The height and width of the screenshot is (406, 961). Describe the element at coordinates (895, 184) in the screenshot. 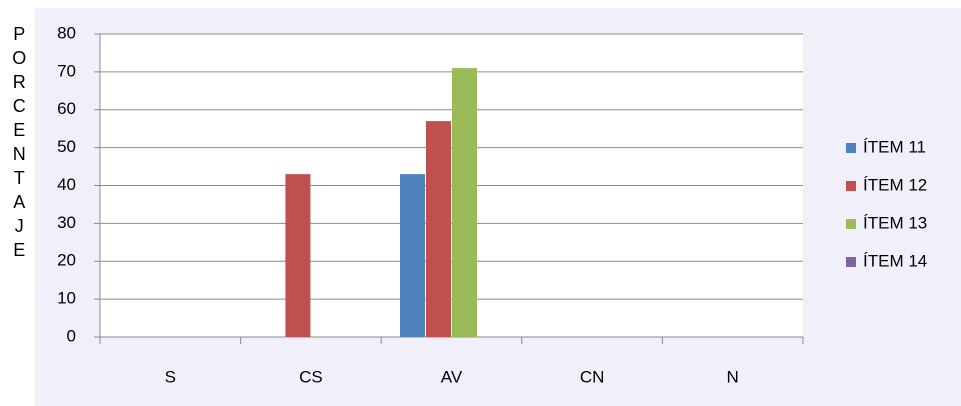

I see `legend-label: ÍTEM 12` at that location.